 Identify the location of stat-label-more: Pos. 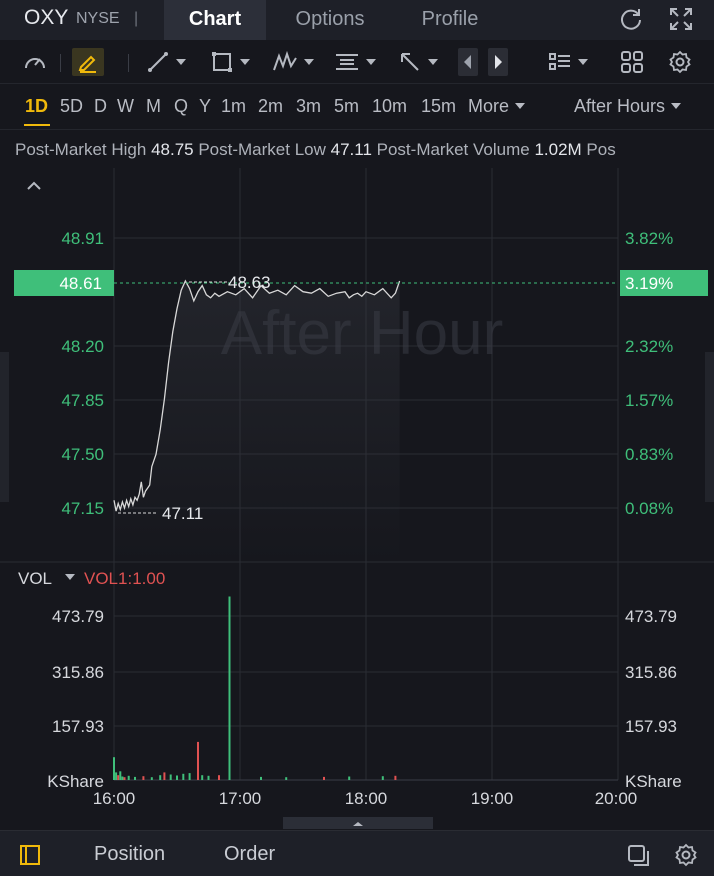
(601, 149).